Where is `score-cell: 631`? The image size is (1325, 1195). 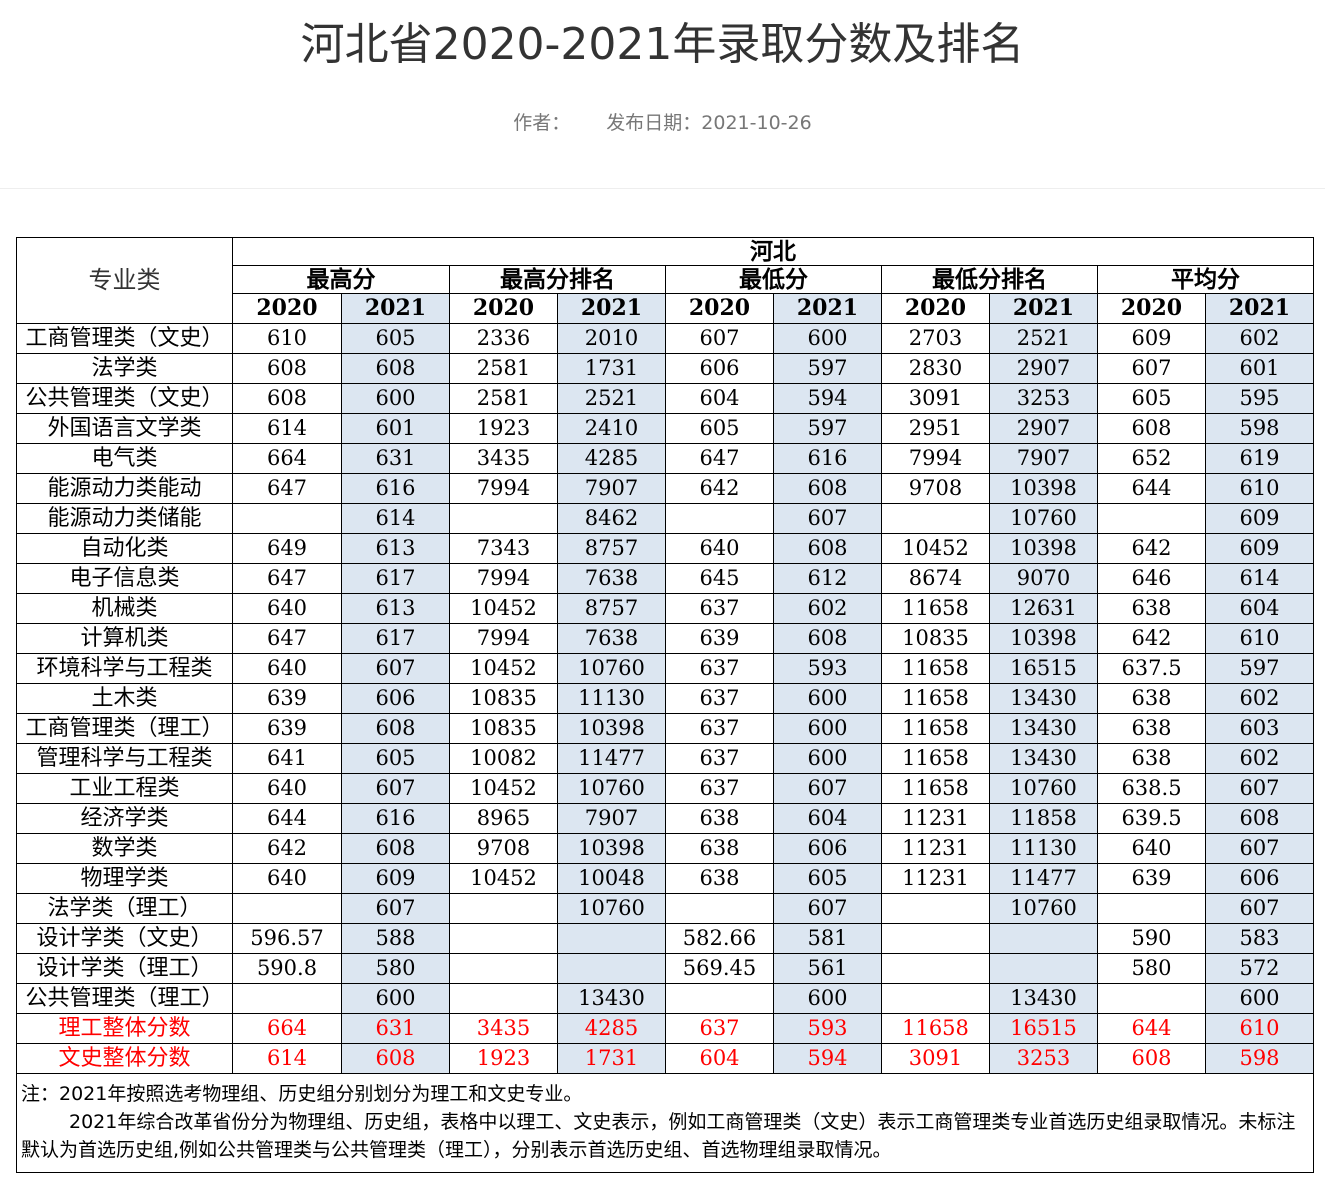
score-cell: 631 is located at coordinates (395, 458).